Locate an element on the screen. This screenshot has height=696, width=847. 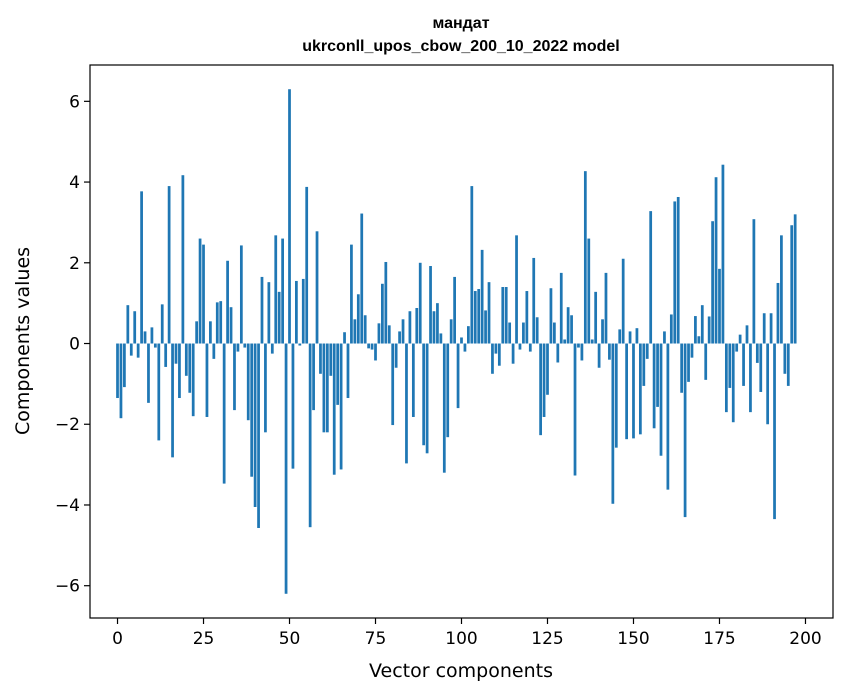
y-axis: −6 −4 −2 0 2 4 6 is located at coordinates (72, 344).